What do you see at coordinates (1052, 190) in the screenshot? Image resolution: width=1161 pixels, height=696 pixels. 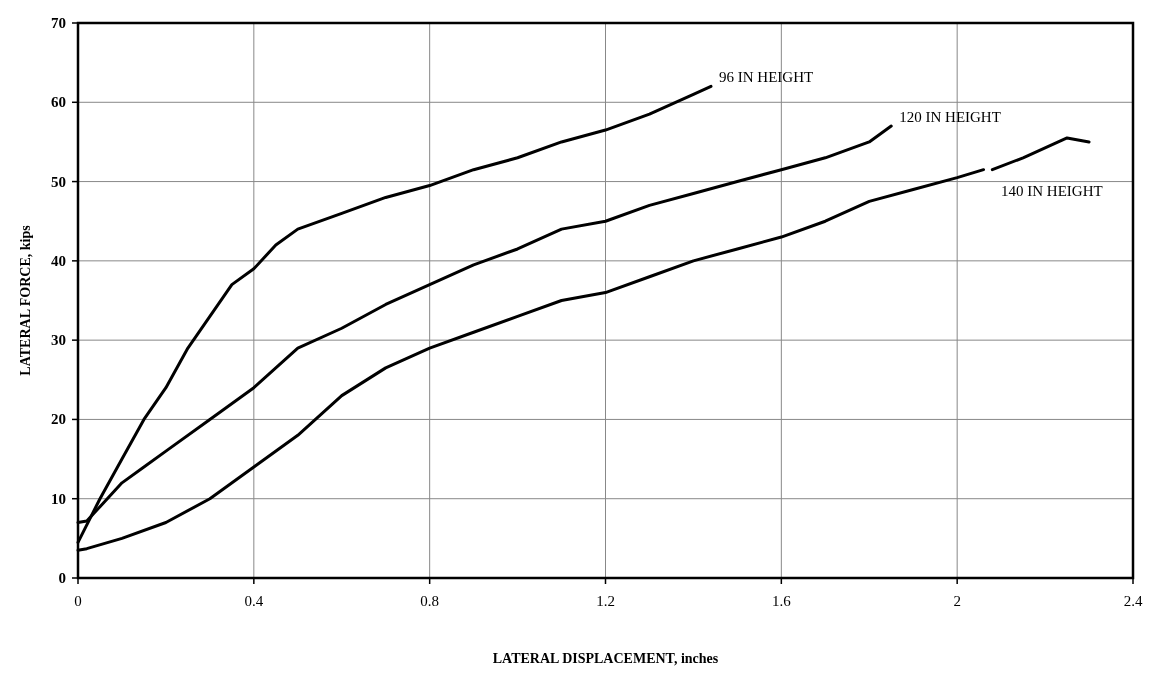 I see `series-label: 140 IN HEIGHT` at bounding box center [1052, 190].